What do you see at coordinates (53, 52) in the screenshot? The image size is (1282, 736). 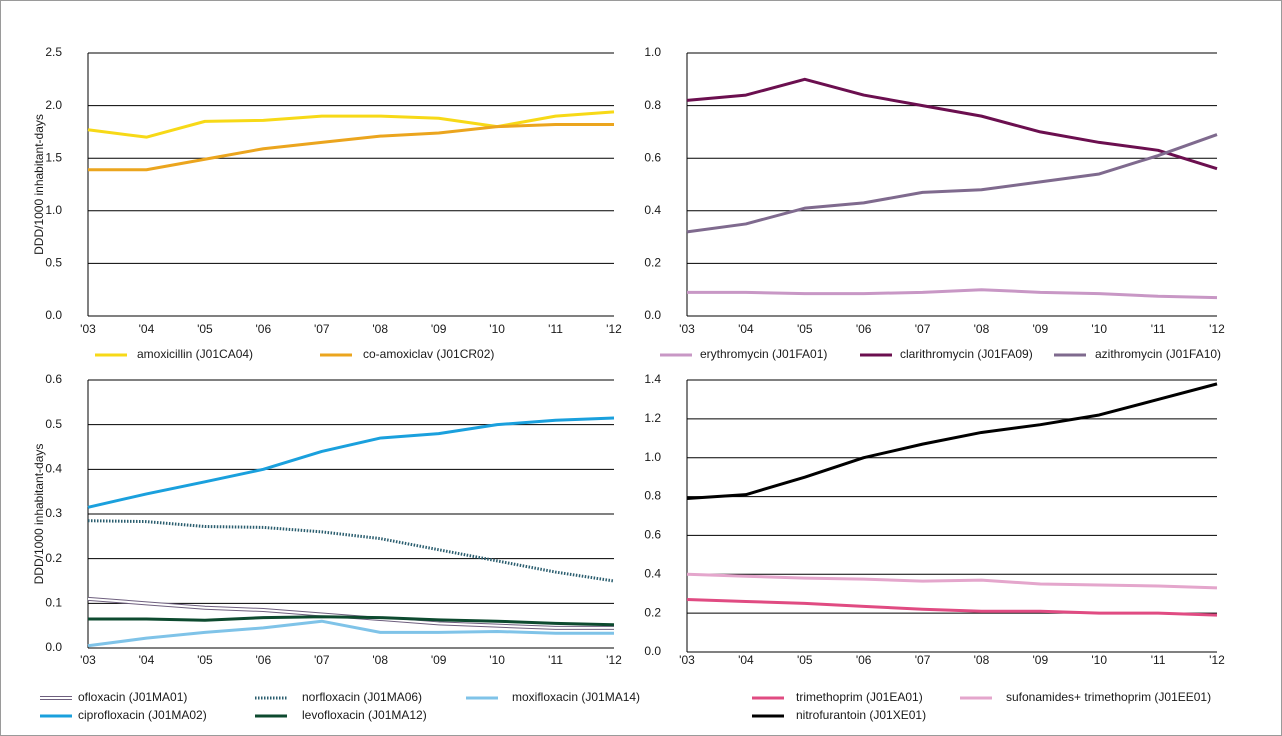 I see `y-tick-label: 2.5` at bounding box center [53, 52].